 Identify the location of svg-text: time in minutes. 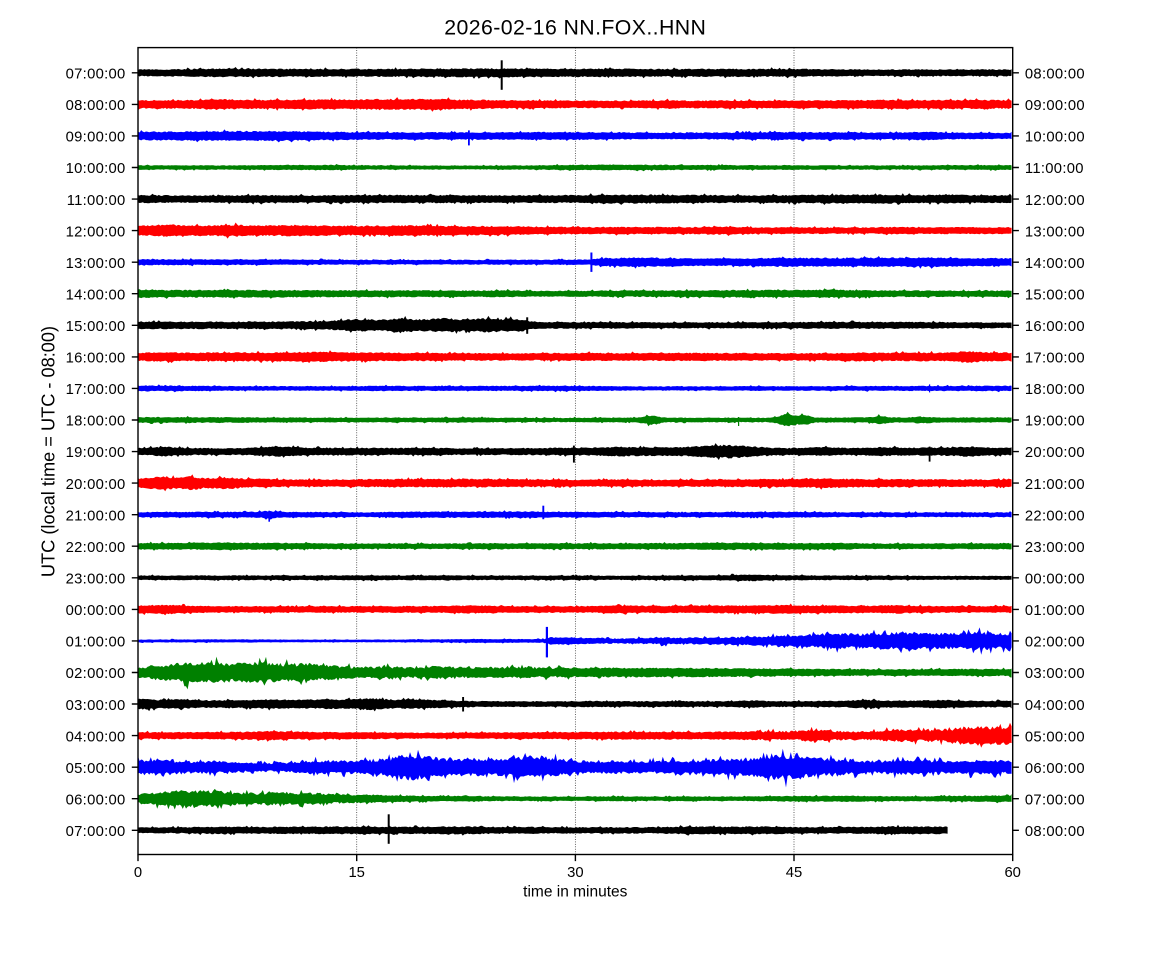
(575, 892).